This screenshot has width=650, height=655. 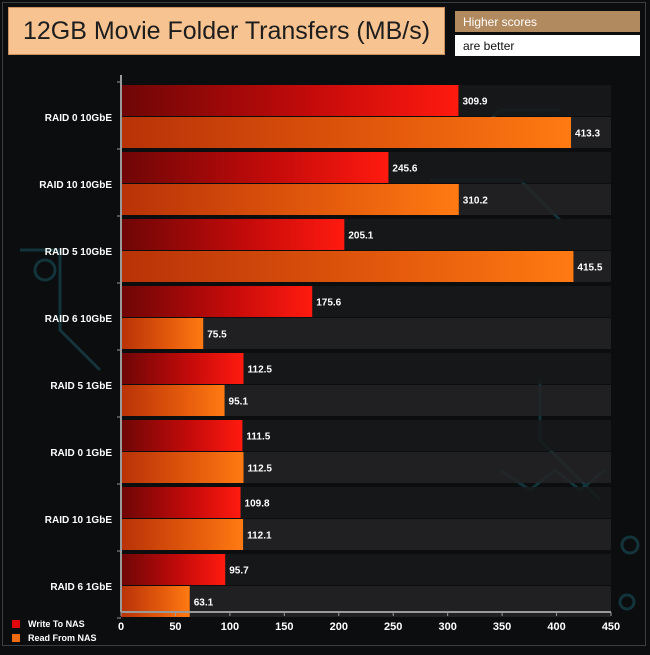 I want to click on data-label: 310.2, so click(x=475, y=201).